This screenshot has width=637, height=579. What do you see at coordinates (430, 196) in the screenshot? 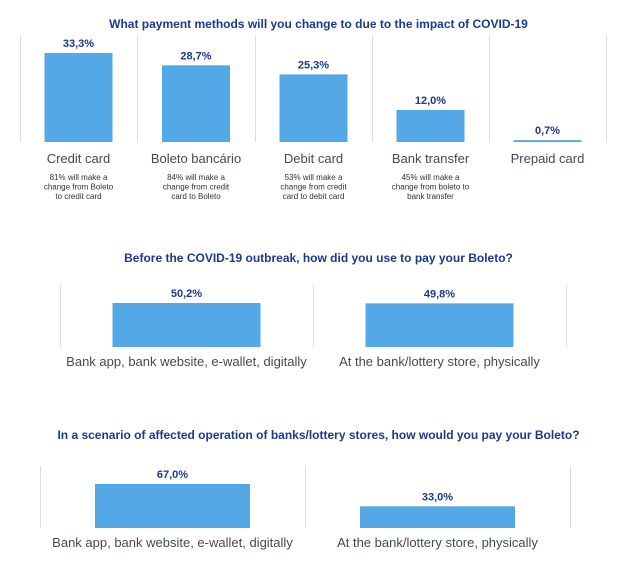
I see `bar-note: bank transfer` at bounding box center [430, 196].